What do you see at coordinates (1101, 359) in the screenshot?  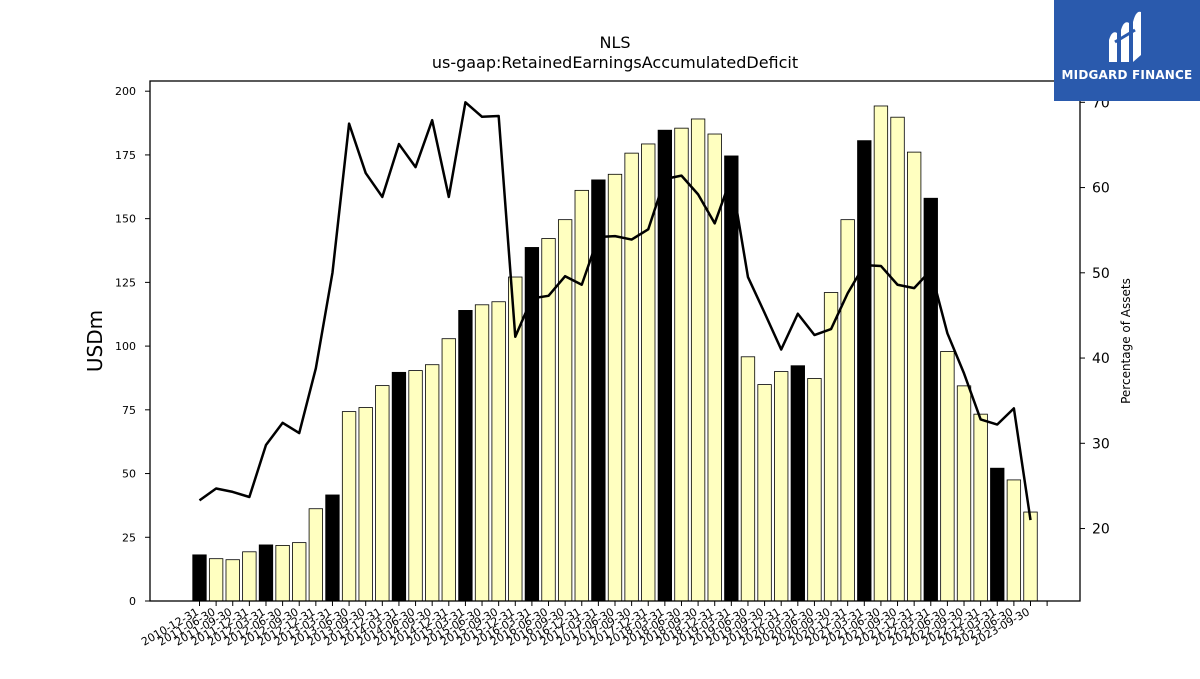 I see `y-right-tick-label-40: 40` at bounding box center [1101, 359].